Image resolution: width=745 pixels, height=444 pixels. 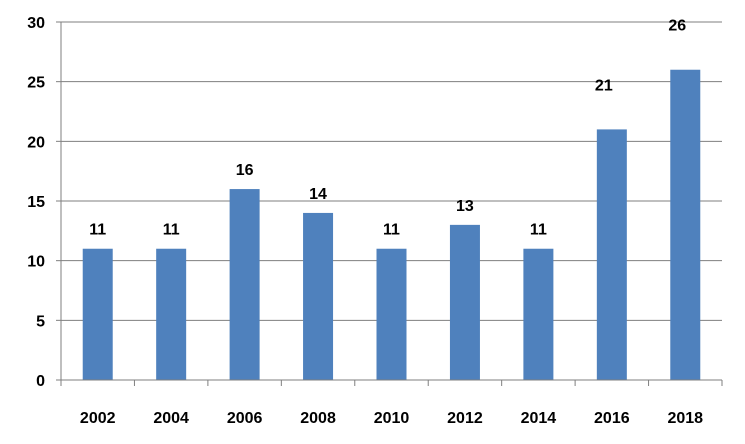 What do you see at coordinates (612, 418) in the screenshot?
I see `x-tick-label: 2016` at bounding box center [612, 418].